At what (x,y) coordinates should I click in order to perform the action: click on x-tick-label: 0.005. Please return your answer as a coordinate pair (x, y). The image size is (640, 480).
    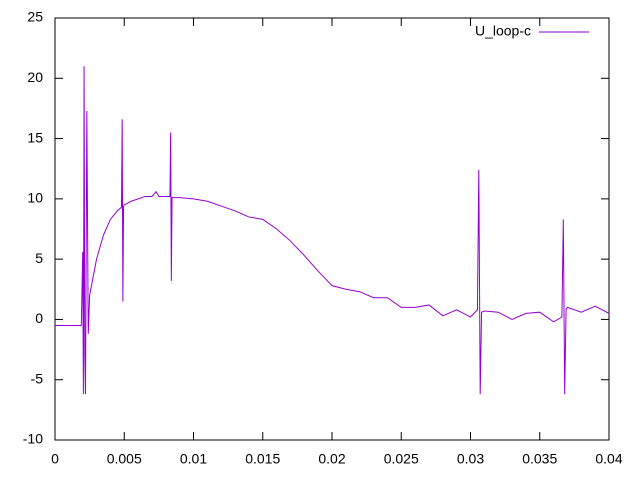
    Looking at the image, I should click on (124, 459).